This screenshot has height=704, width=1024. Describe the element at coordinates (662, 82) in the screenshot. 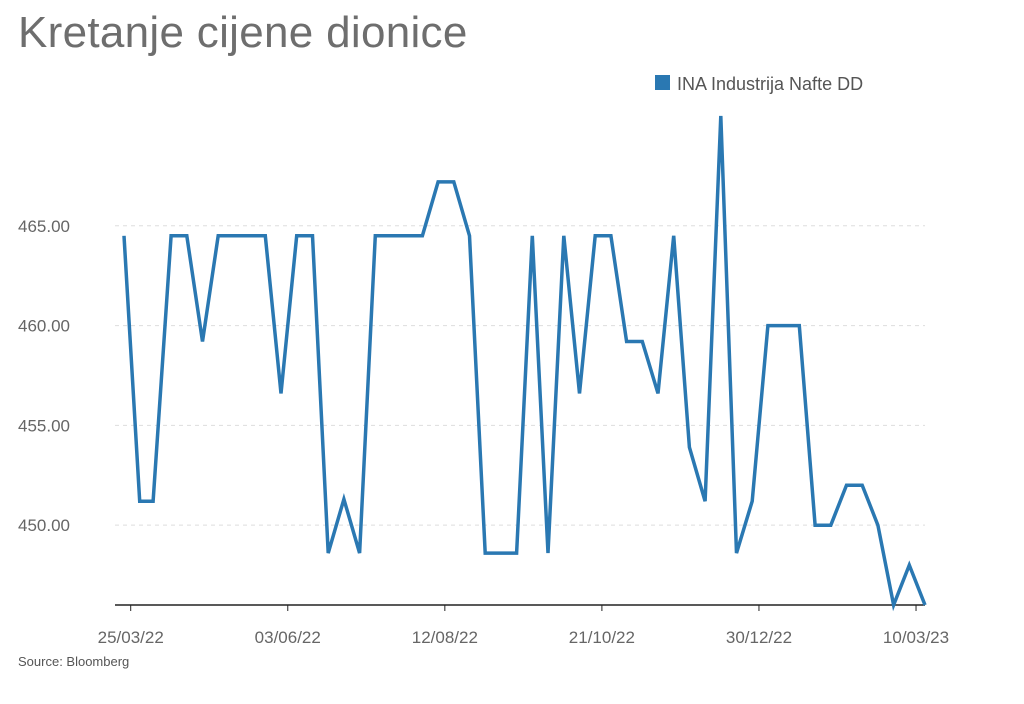

I see `legend-swatch` at that location.